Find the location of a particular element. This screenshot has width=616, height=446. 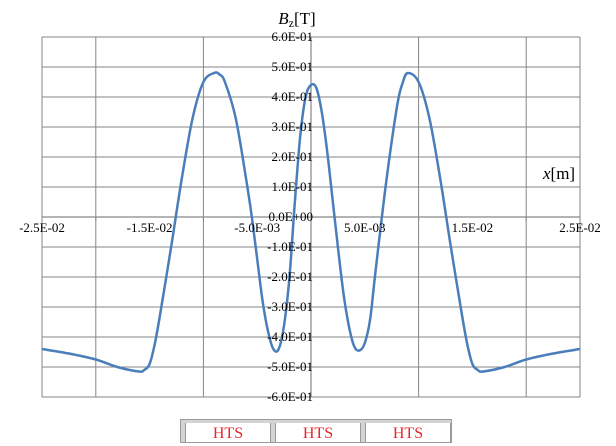

y-tick-label: -5.0E-01 is located at coordinates (290, 366).